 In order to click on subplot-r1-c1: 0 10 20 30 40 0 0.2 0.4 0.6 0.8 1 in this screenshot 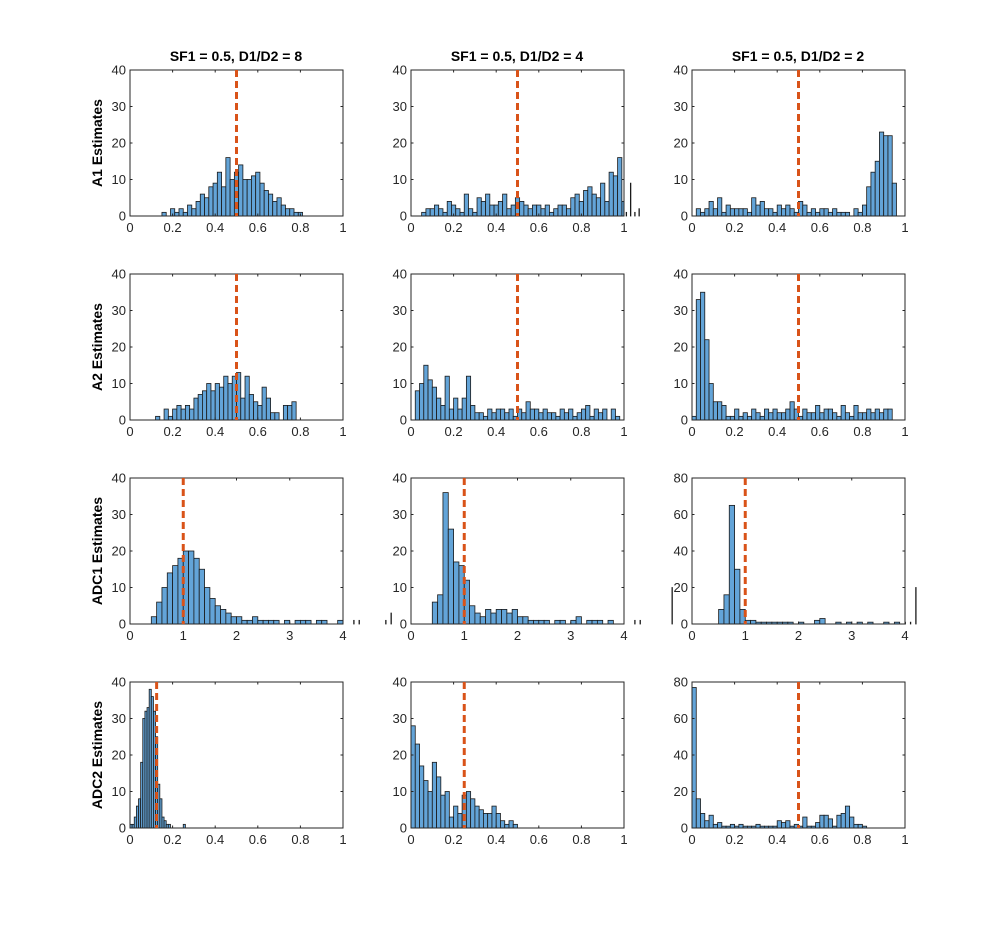, I will do `click(229, 149)`.